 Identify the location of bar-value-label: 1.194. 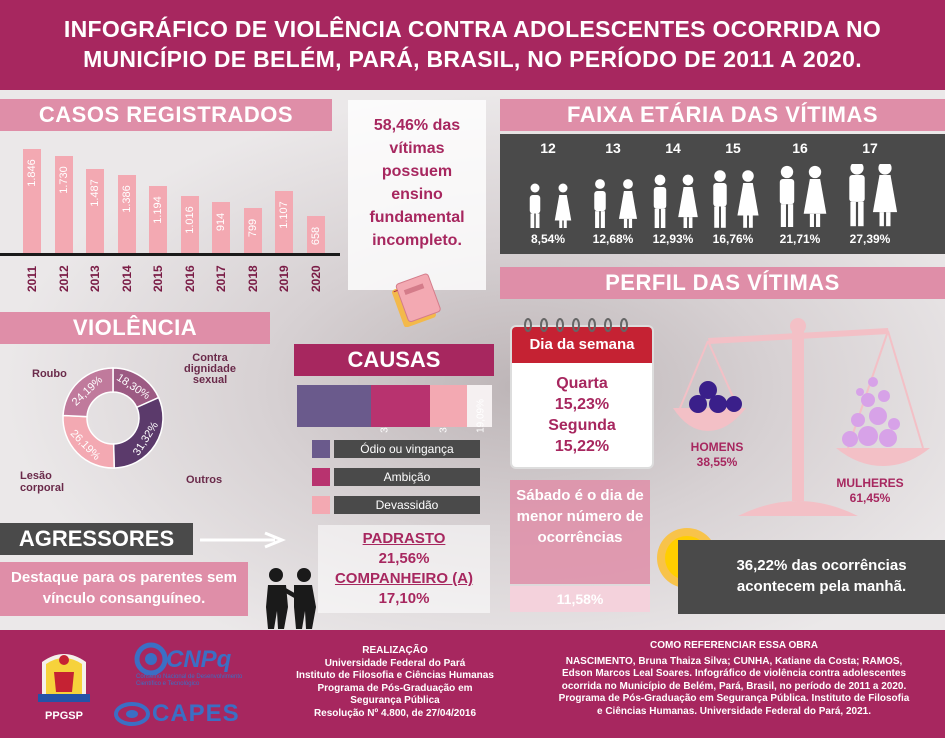
(158, 210).